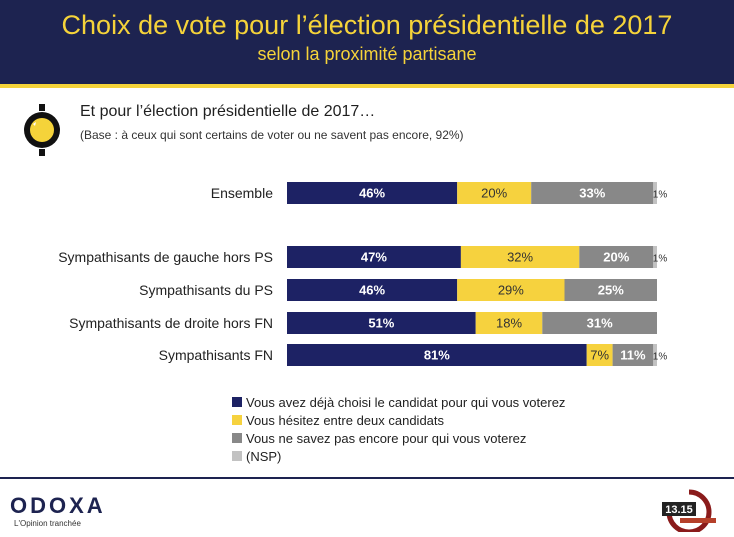  Describe the element at coordinates (367, 54) in the screenshot. I see `page-subtitle: selon la proximité partisane` at that location.